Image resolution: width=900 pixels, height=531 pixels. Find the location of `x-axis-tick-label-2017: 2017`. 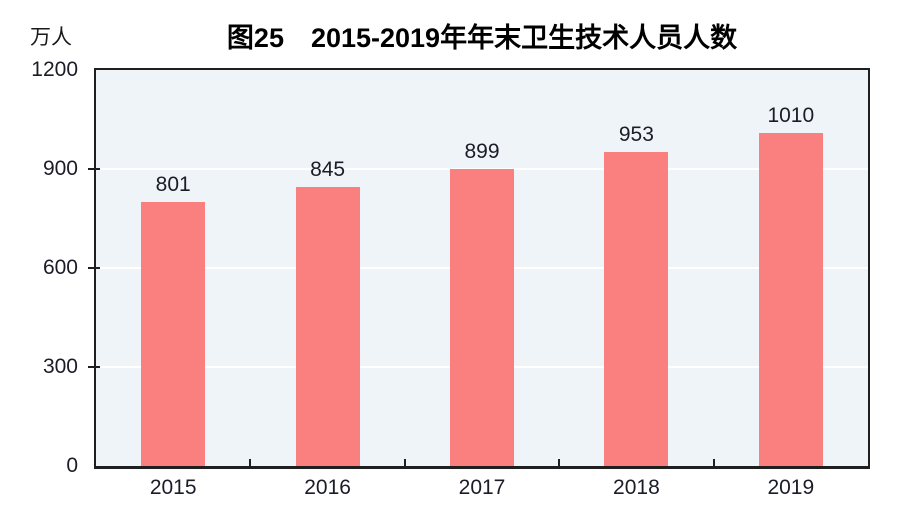

x-axis-tick-label-2017: 2017 is located at coordinates (482, 487).